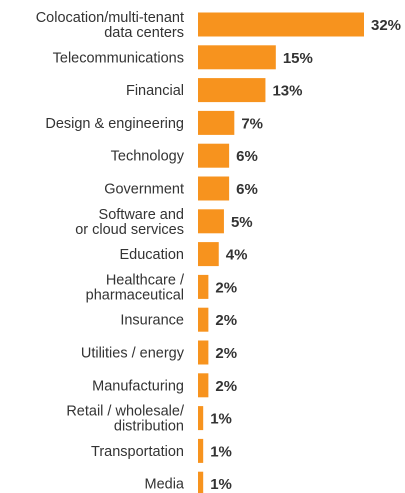 The height and width of the screenshot is (493, 405). Describe the element at coordinates (145, 280) in the screenshot. I see `category-label-line: Healthcare /` at that location.